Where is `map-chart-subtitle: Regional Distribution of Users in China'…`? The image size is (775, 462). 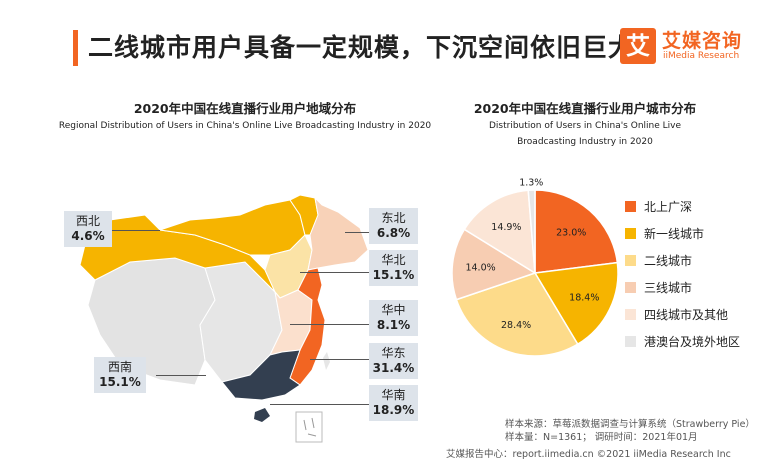
map-chart-subtitle: Regional Distribution of Users in China'… is located at coordinates (245, 126).